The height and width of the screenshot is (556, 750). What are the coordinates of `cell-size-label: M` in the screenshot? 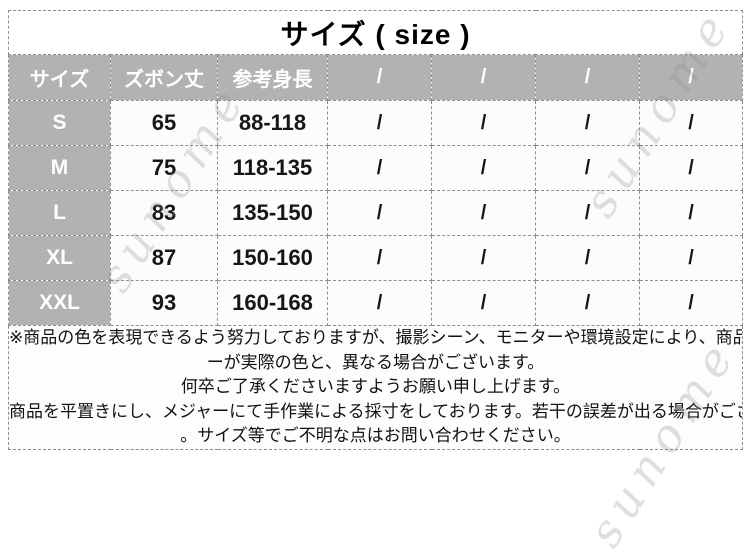 It's located at (59, 168).